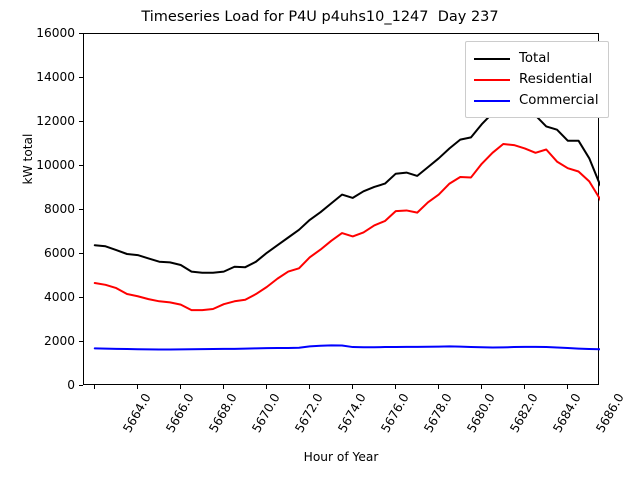  Describe the element at coordinates (137, 413) in the screenshot. I see `x-tick-label: 5664.0` at that location.